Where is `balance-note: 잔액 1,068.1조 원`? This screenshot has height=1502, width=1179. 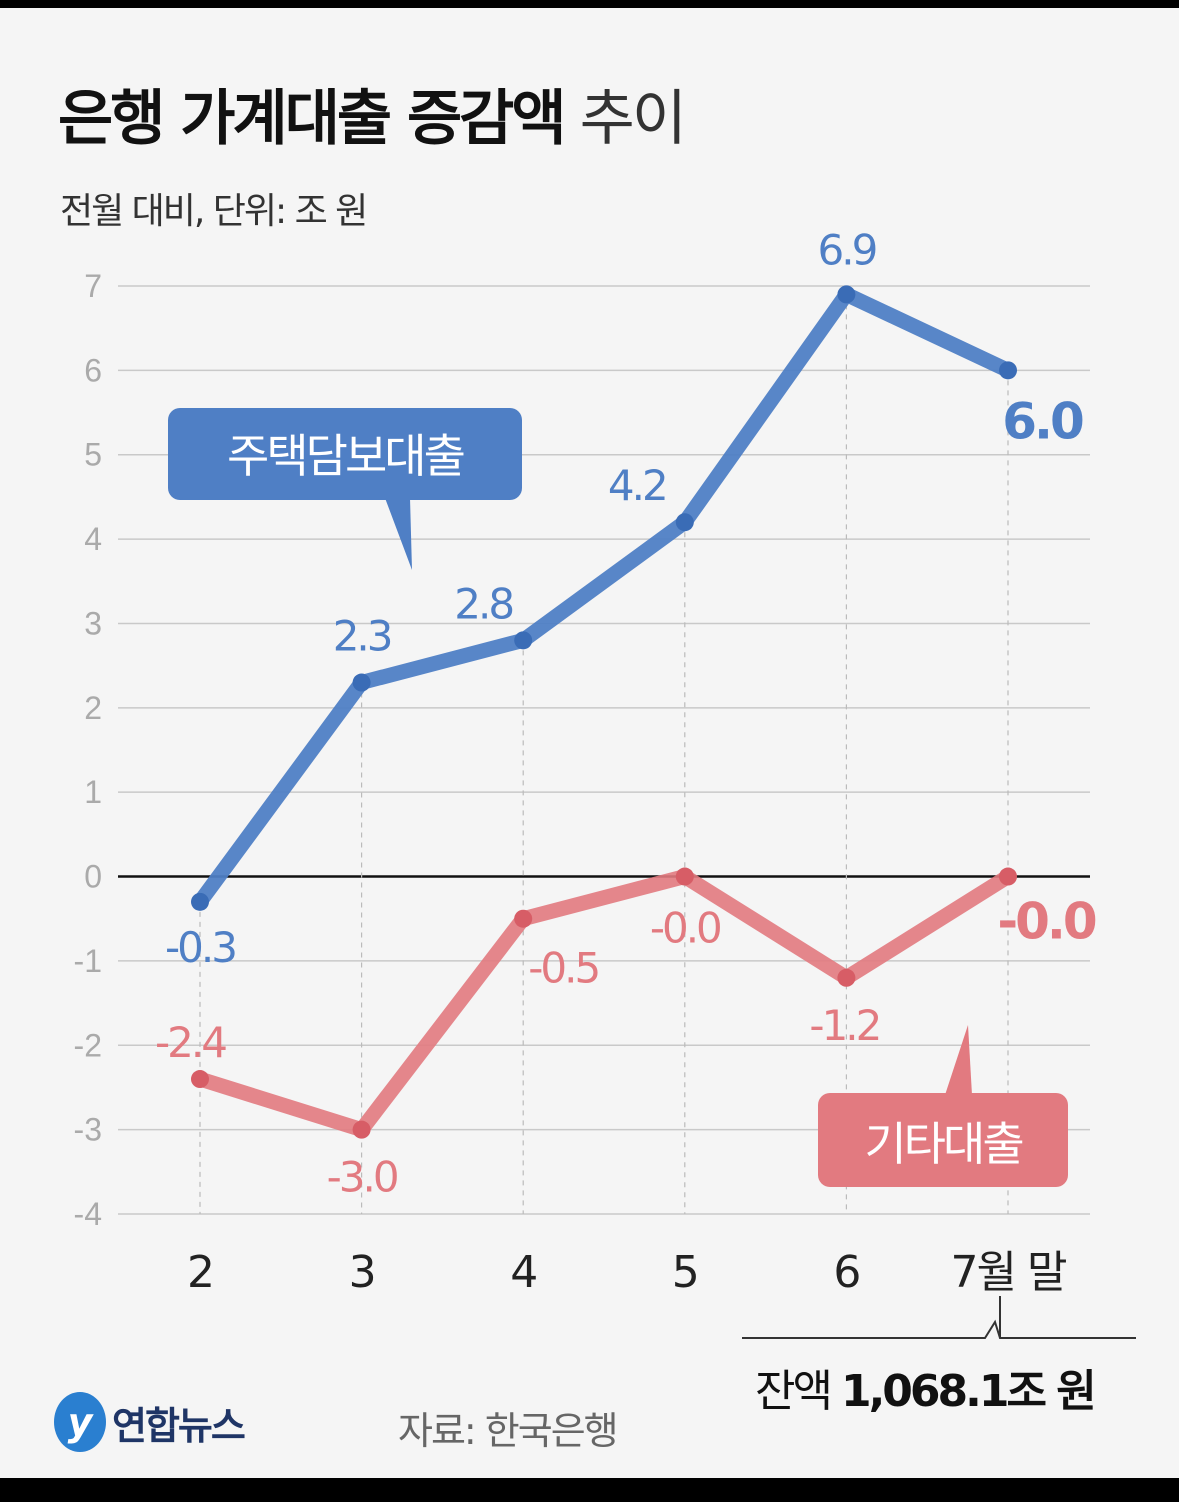
balance-note: 잔액 1,068.1조 원 is located at coordinates (926, 1391).